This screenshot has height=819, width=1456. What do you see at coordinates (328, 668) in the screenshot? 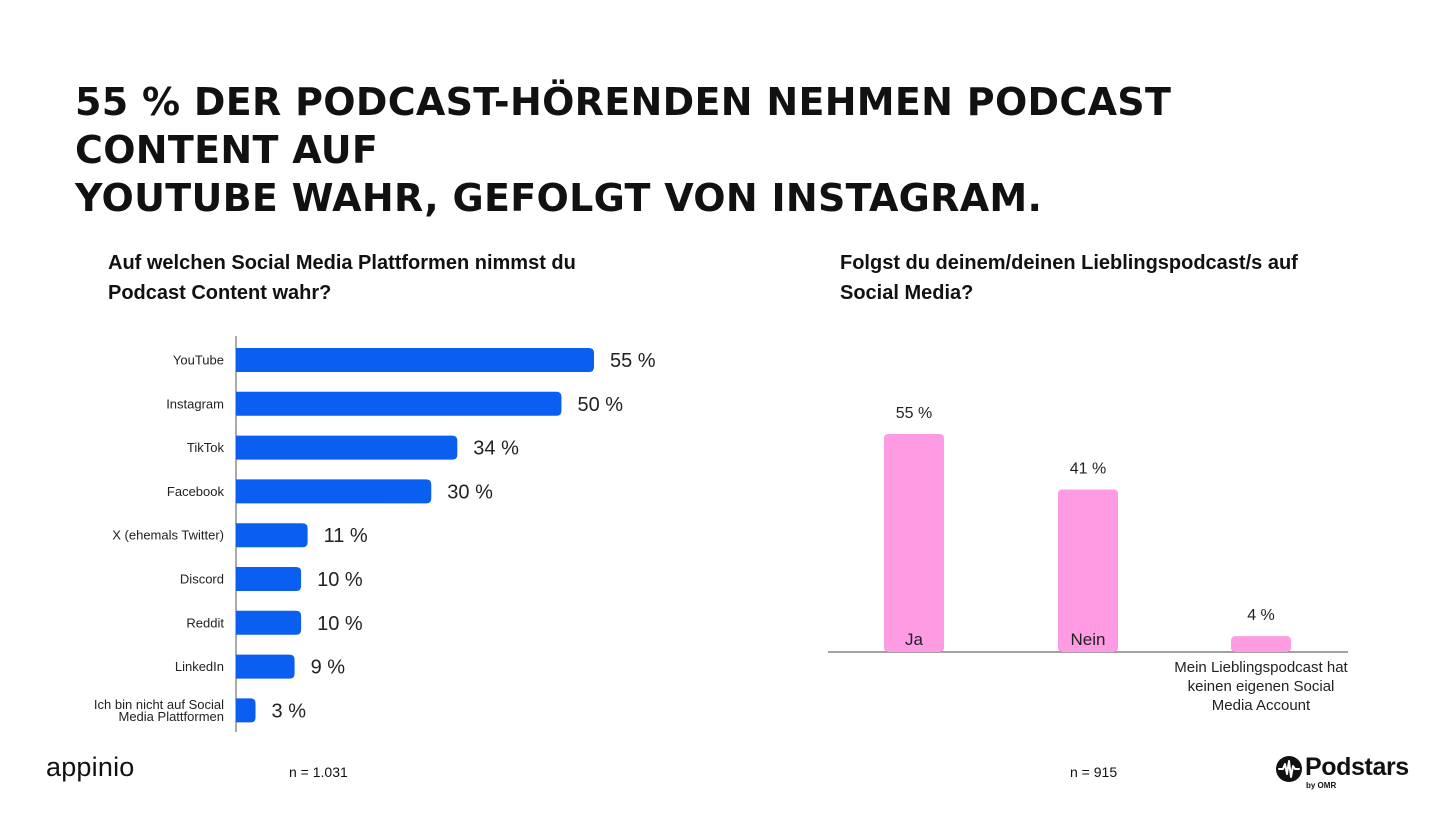
I see `value-label: 9 %` at bounding box center [328, 668].